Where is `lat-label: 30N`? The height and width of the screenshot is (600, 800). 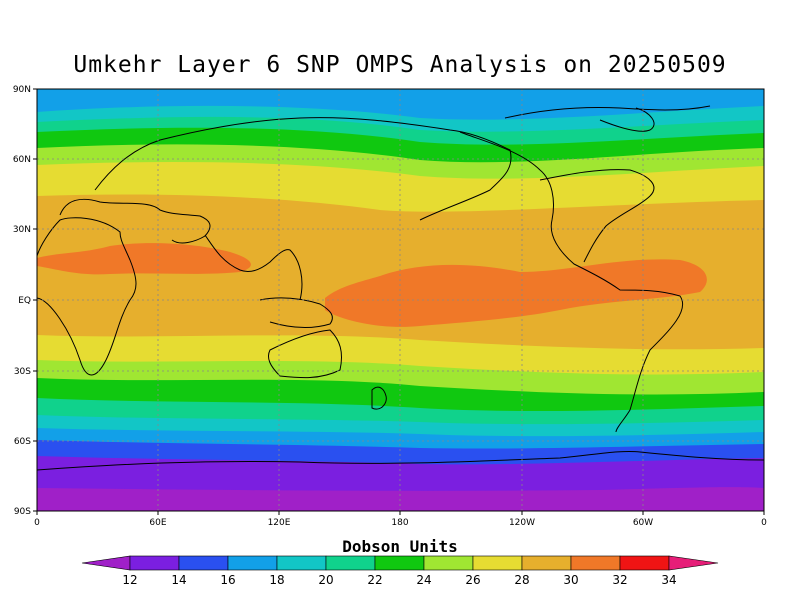 lat-label: 30N is located at coordinates (22, 230).